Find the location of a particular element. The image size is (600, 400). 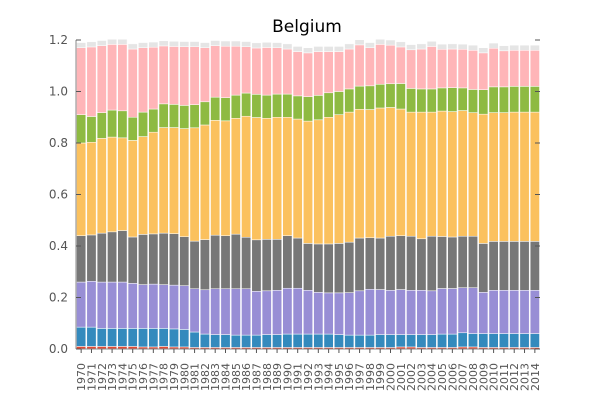

bar-segment-1990-s7 is located at coordinates (287, 46).